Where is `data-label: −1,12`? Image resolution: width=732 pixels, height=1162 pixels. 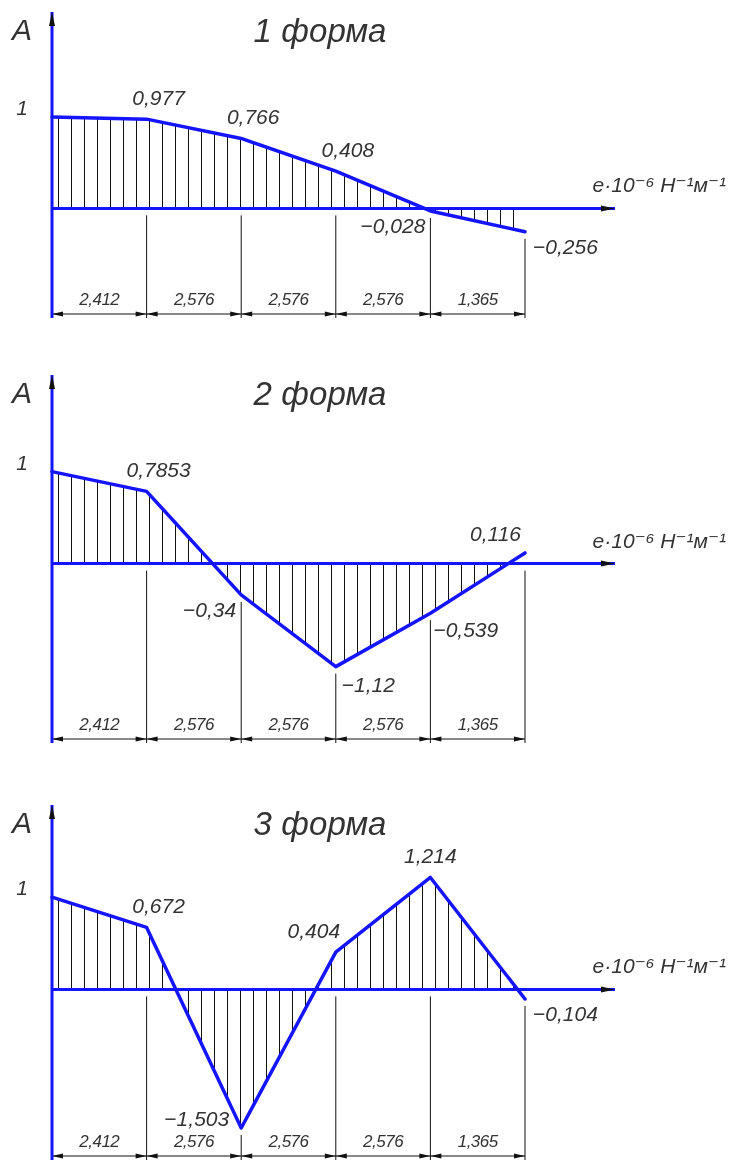 data-label: −1,12 is located at coordinates (368, 684).